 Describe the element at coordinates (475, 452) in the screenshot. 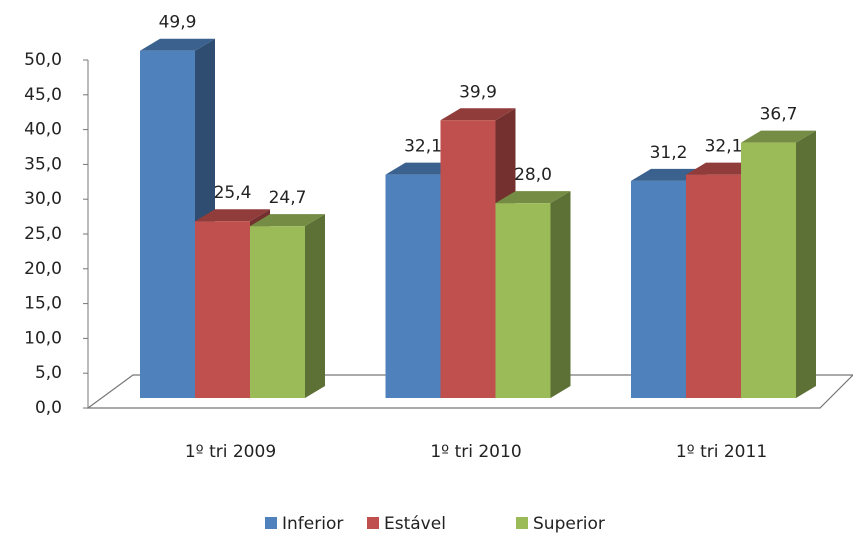

I see `x-tick-label: 1º tri 2010` at that location.